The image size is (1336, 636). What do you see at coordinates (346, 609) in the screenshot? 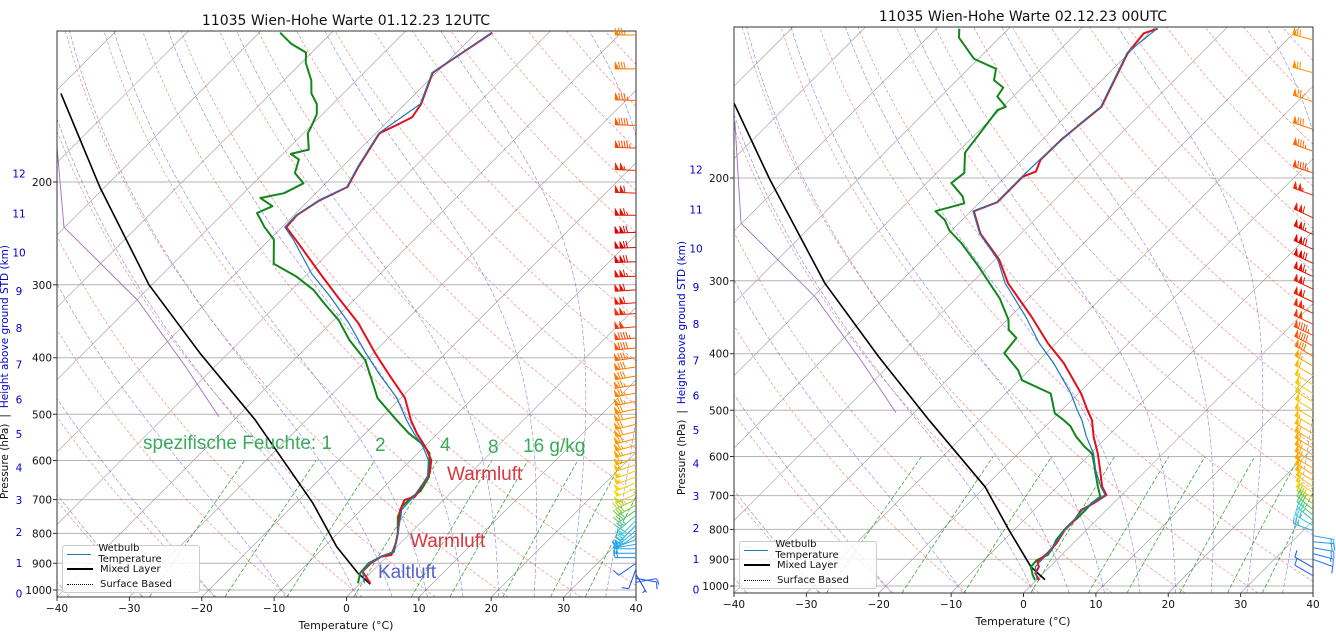
I see `x-tick-label: 0` at bounding box center [346, 609].